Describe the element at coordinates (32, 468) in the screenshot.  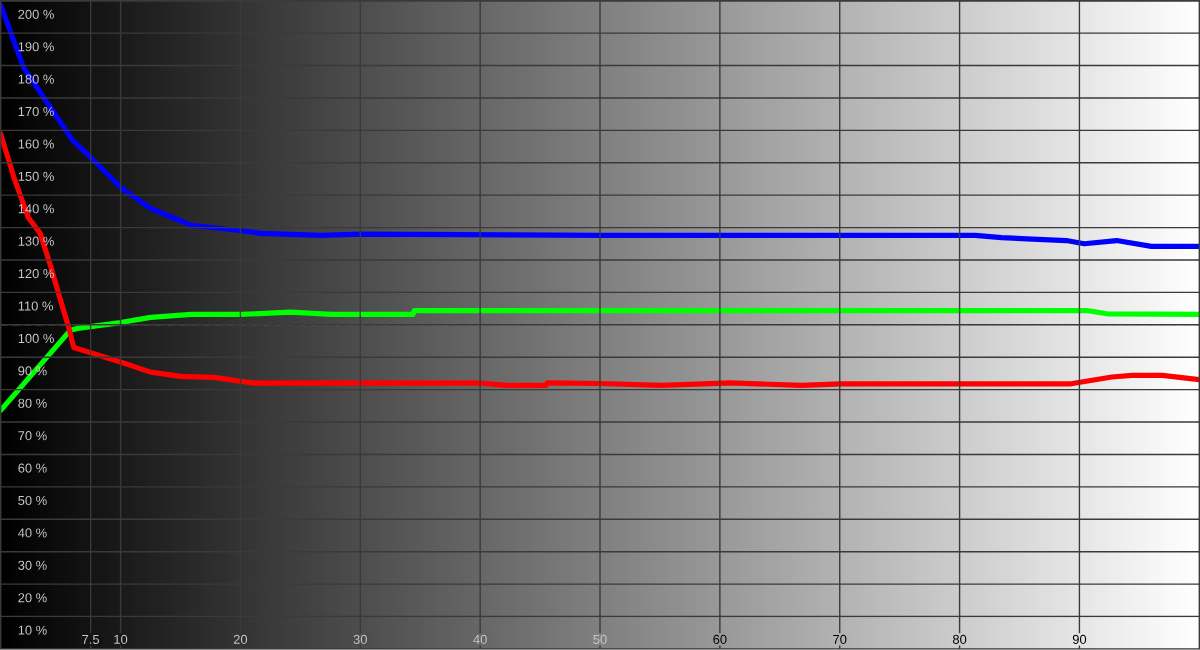
I see `y-tick-label: 60 %` at that location.